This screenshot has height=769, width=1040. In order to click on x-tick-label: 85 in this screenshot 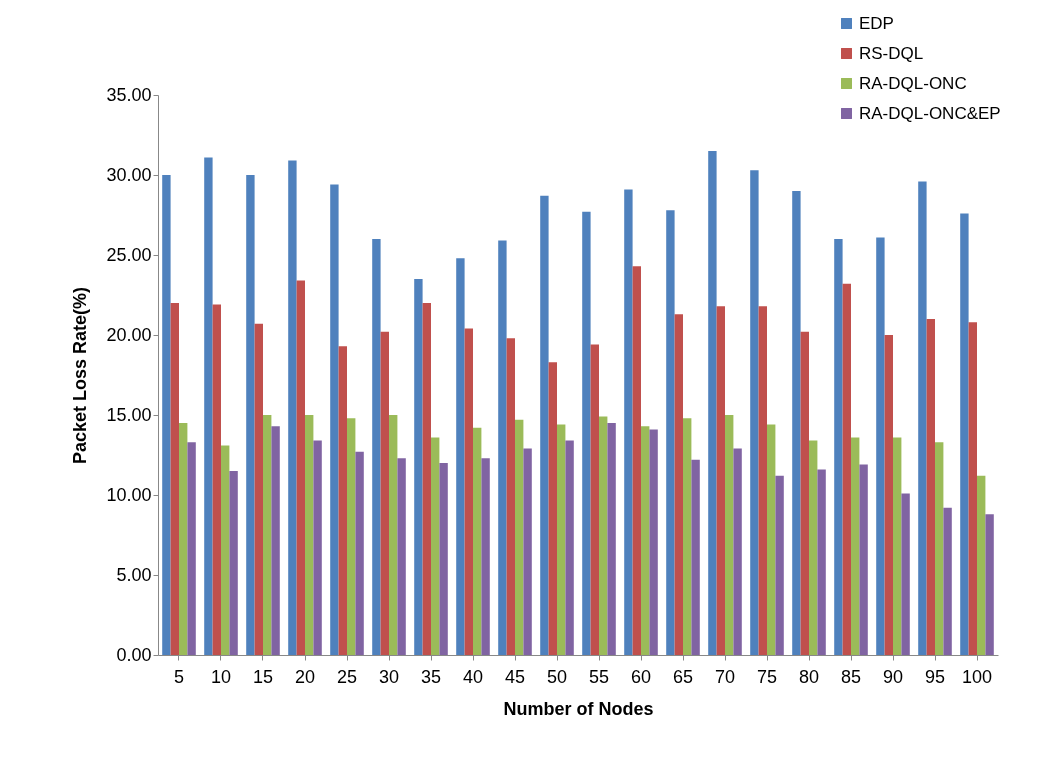, I will do `click(851, 676)`.